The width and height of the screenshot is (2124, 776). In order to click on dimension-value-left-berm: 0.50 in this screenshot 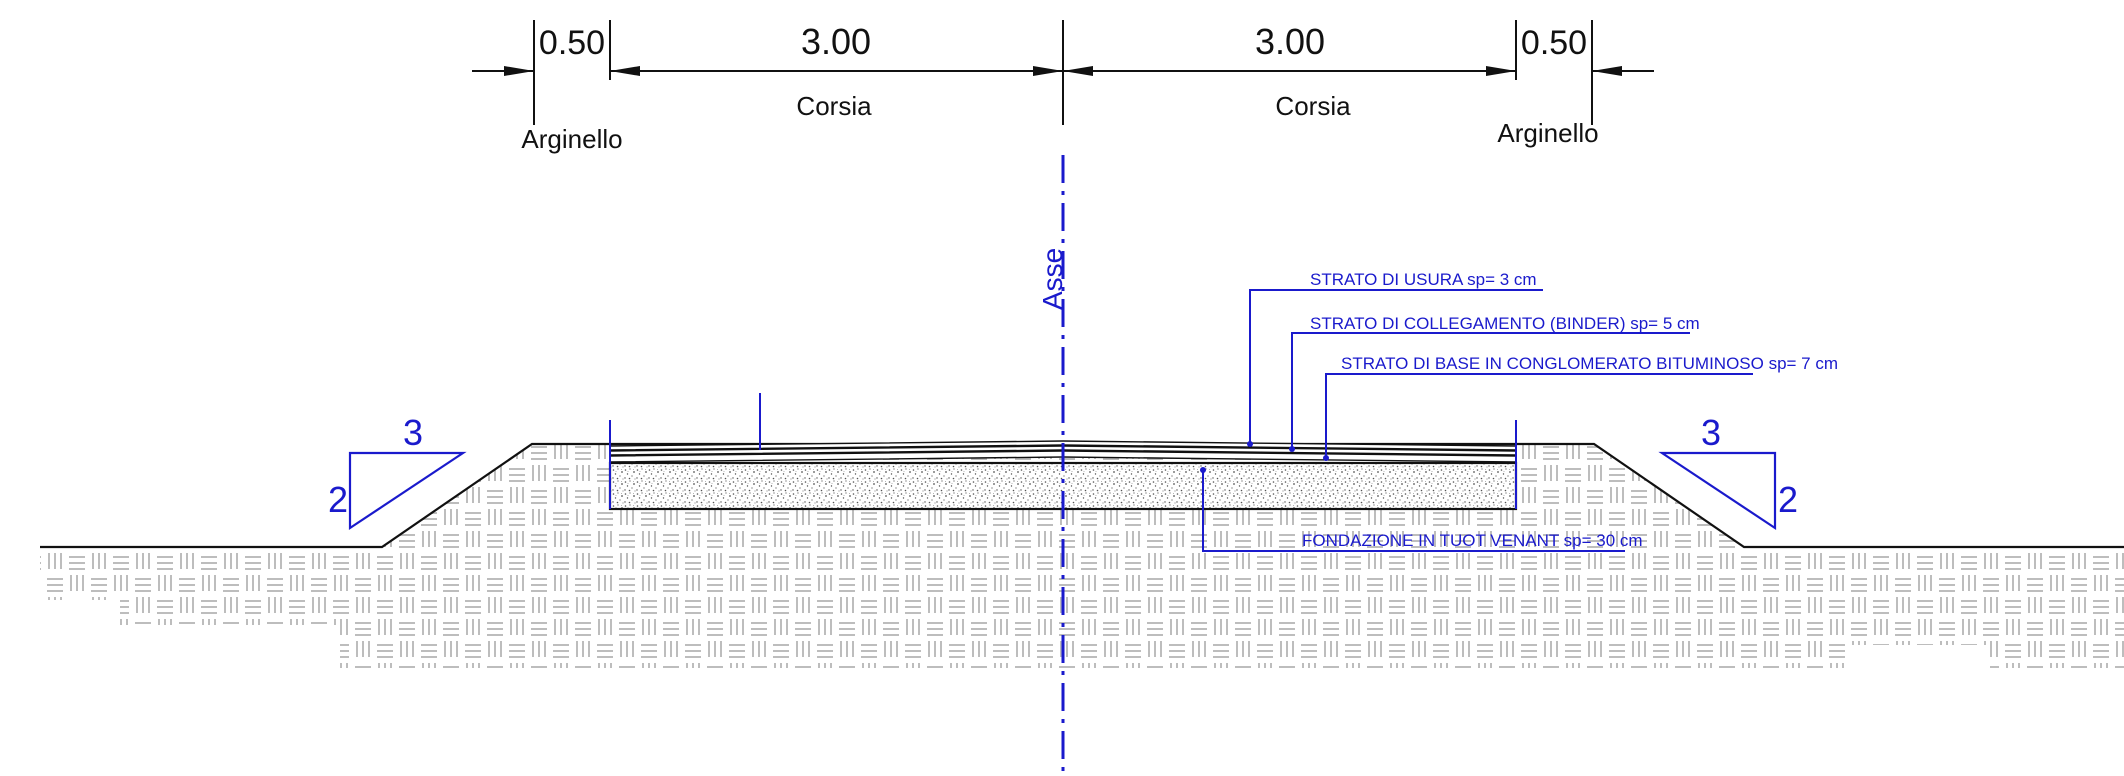, I will do `click(572, 43)`.